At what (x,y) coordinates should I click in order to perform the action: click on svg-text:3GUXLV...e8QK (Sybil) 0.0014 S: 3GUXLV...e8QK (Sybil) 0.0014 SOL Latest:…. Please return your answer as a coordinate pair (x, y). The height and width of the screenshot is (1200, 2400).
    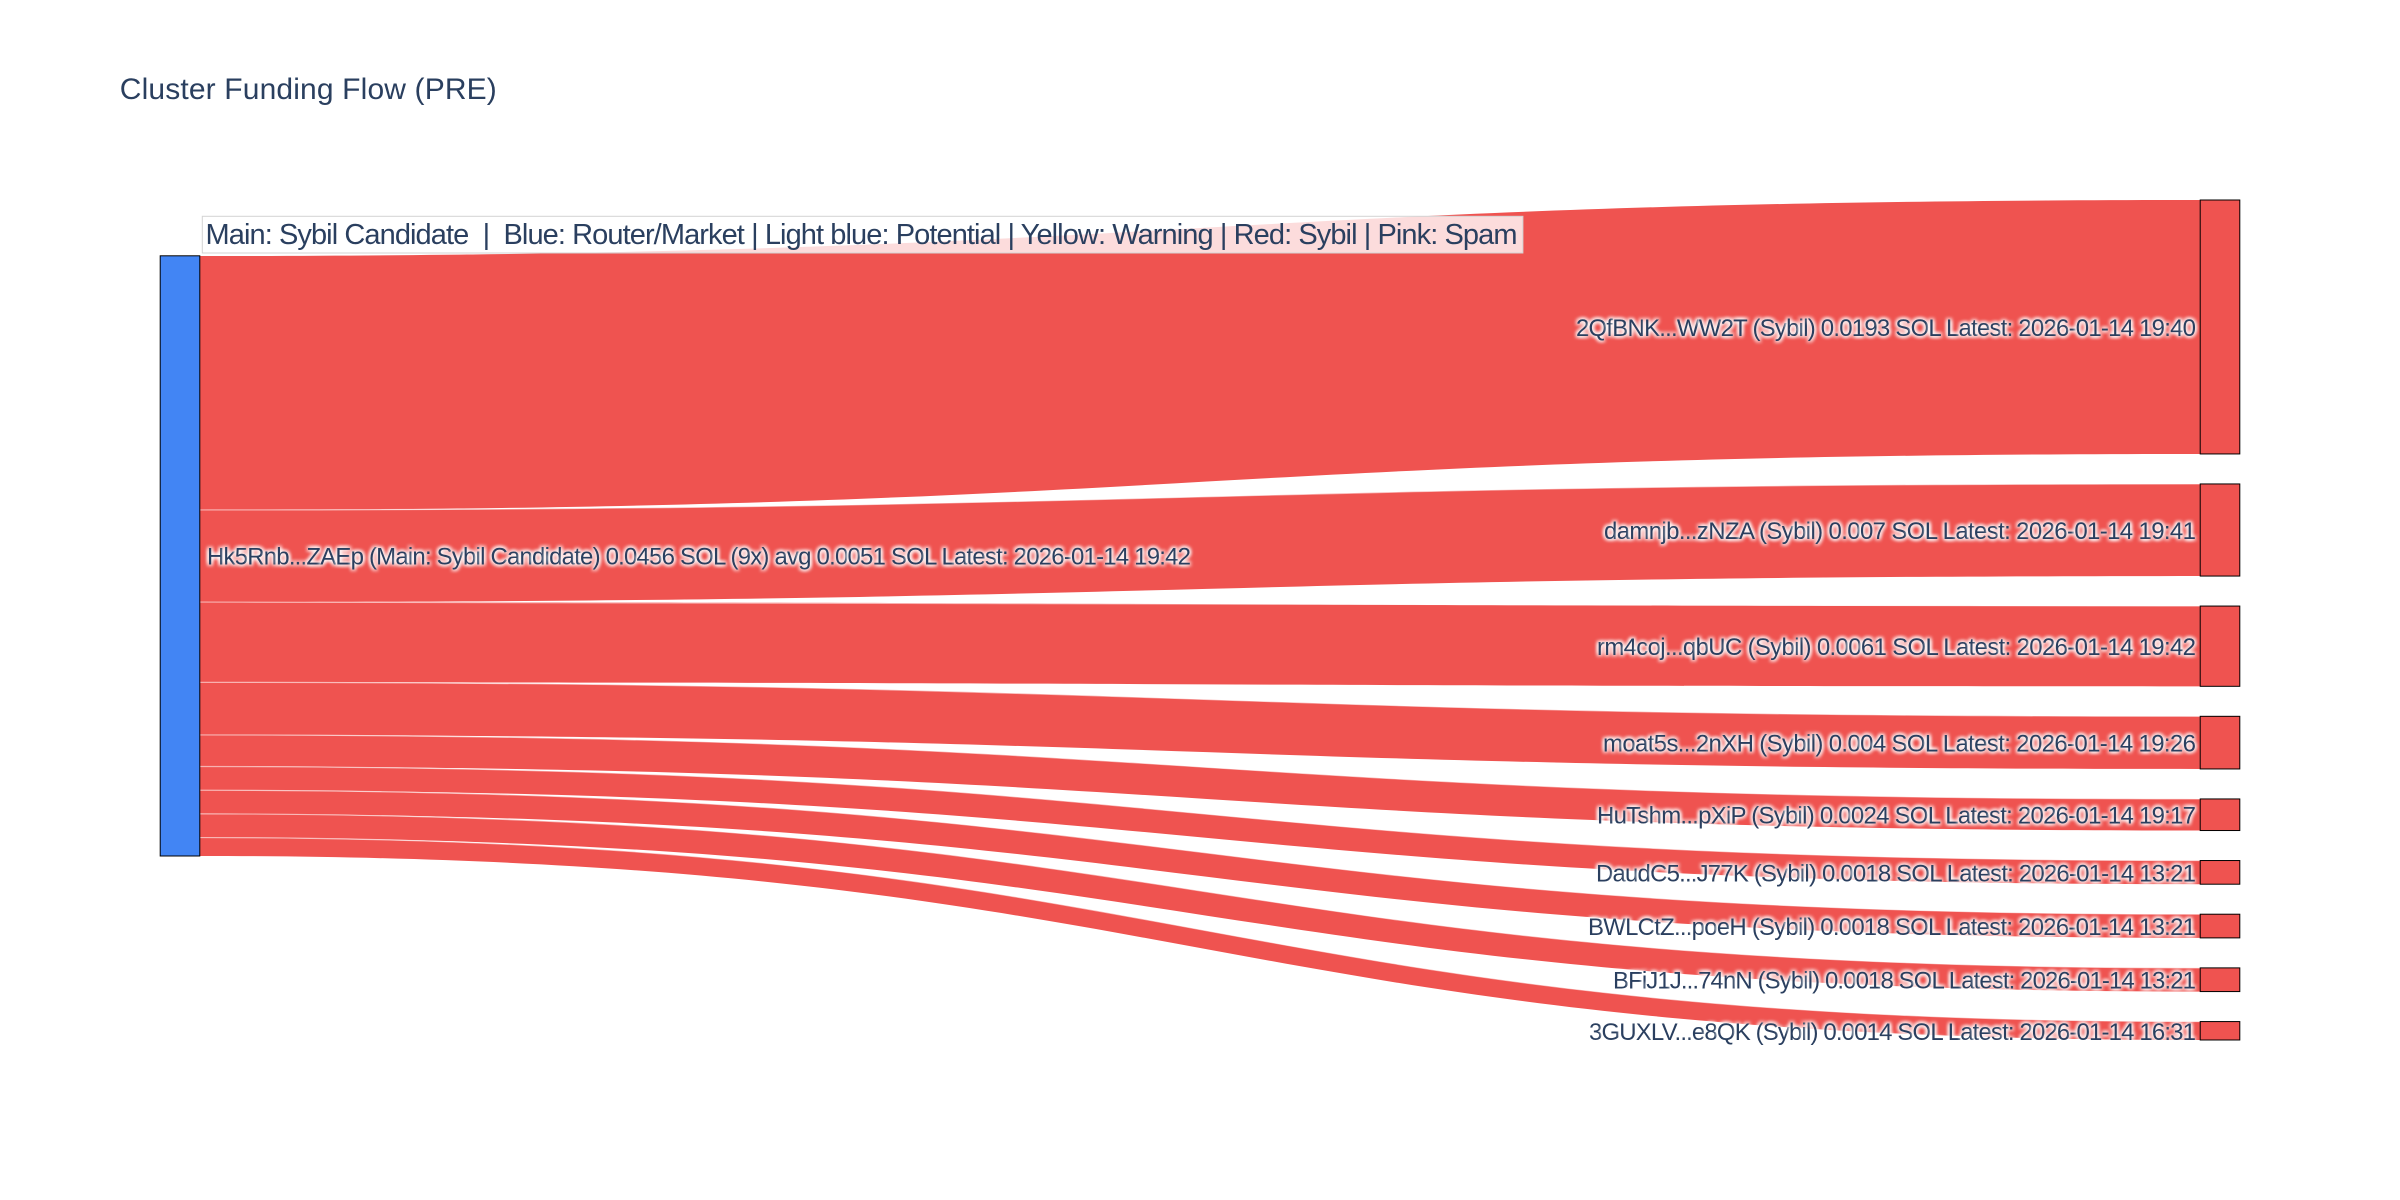
    Looking at the image, I should click on (1892, 1032).